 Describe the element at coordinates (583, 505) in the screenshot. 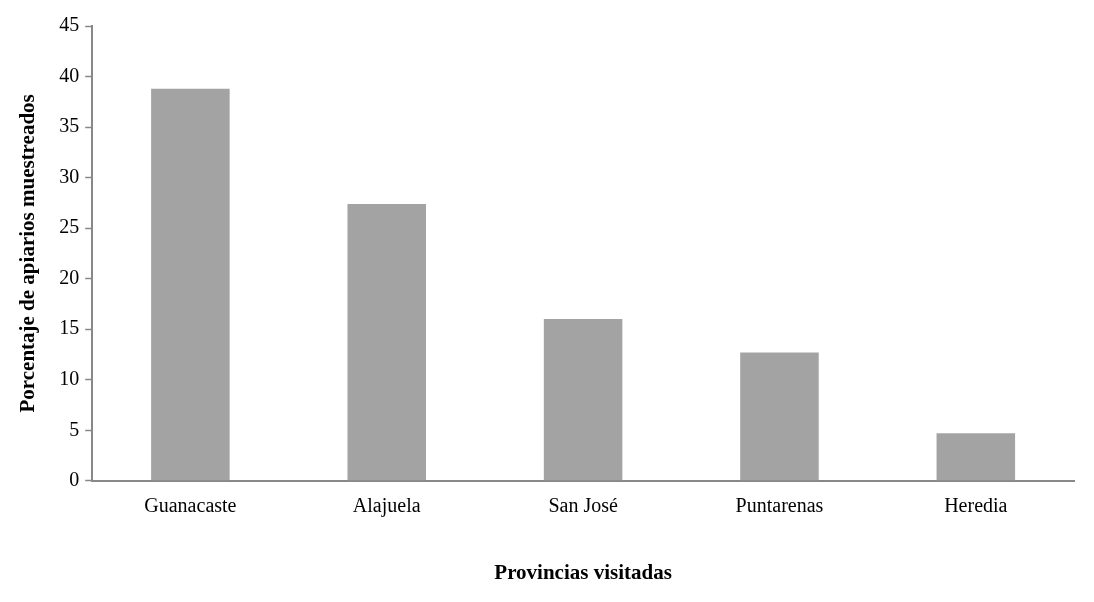

I see `x-tick-label: San José` at that location.